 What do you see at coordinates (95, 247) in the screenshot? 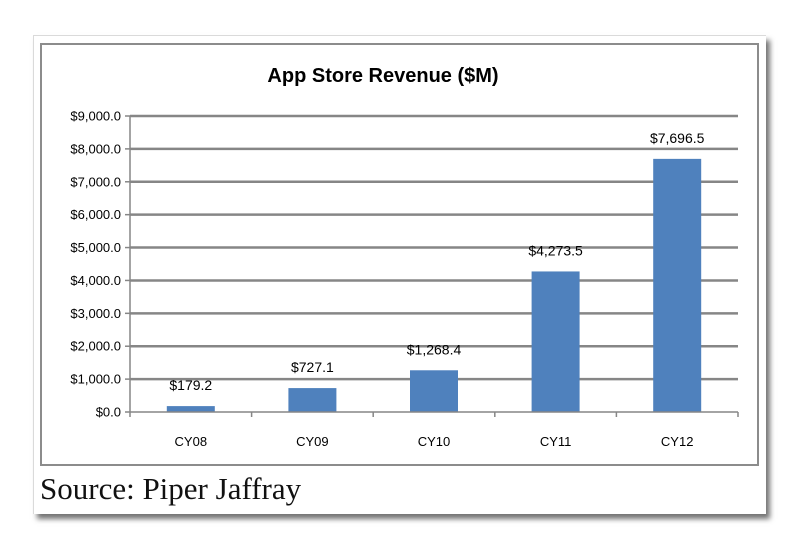
I see `y-tick-label: $5,000.0` at bounding box center [95, 247].